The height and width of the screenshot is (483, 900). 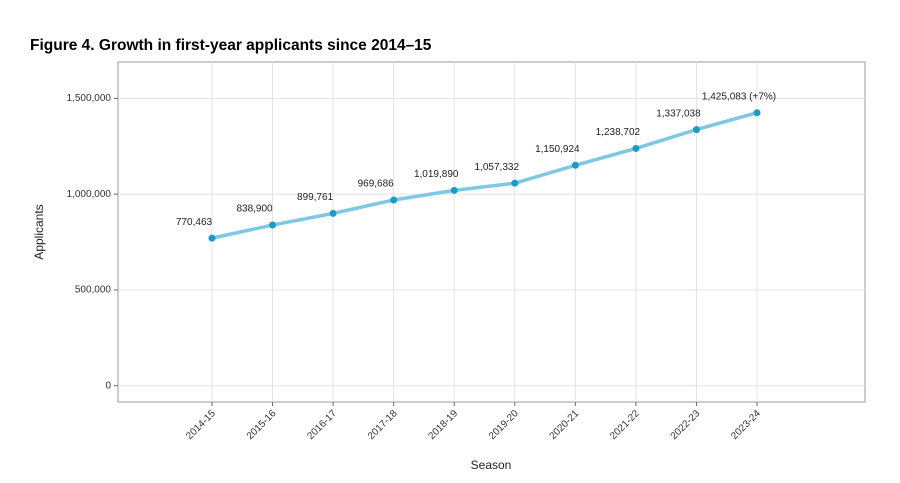 I want to click on value-label: 899,761, so click(x=315, y=197).